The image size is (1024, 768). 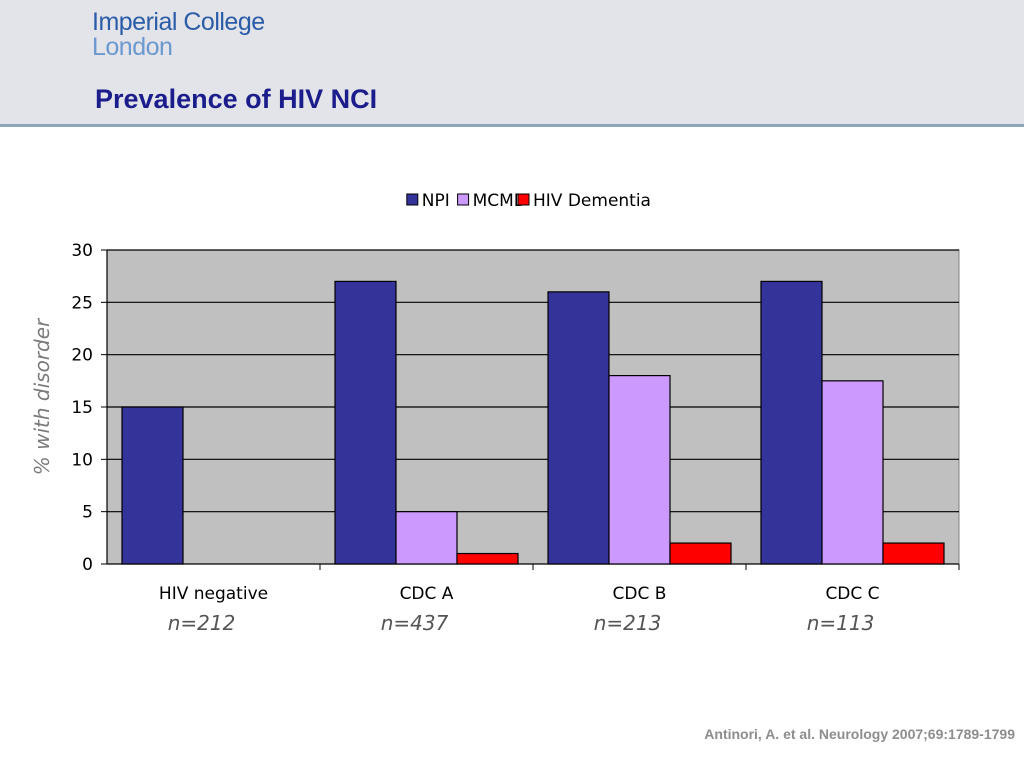 What do you see at coordinates (132, 47) in the screenshot?
I see `logo-line2: London` at bounding box center [132, 47].